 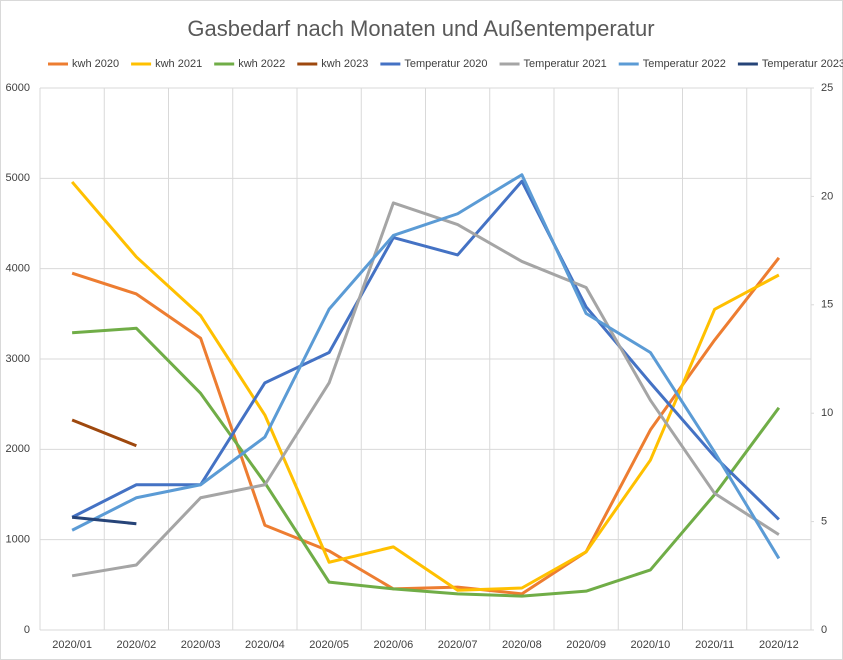 I want to click on x-tick-label: 2020/06, so click(x=393, y=645).